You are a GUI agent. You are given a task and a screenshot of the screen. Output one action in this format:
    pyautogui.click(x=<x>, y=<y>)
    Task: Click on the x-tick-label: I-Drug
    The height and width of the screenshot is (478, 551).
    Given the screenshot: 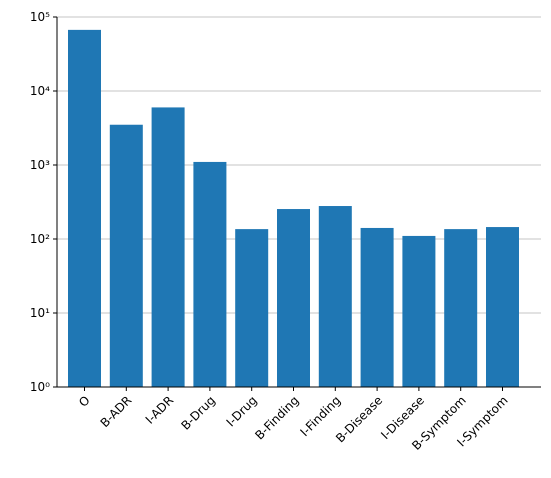 What is the action you would take?
    pyautogui.click(x=242, y=411)
    